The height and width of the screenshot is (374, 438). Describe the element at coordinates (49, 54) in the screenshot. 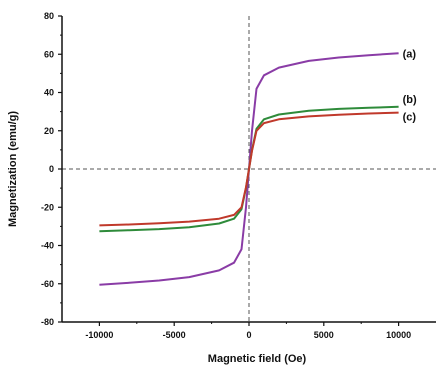

I see `y-tick-label: 60` at that location.